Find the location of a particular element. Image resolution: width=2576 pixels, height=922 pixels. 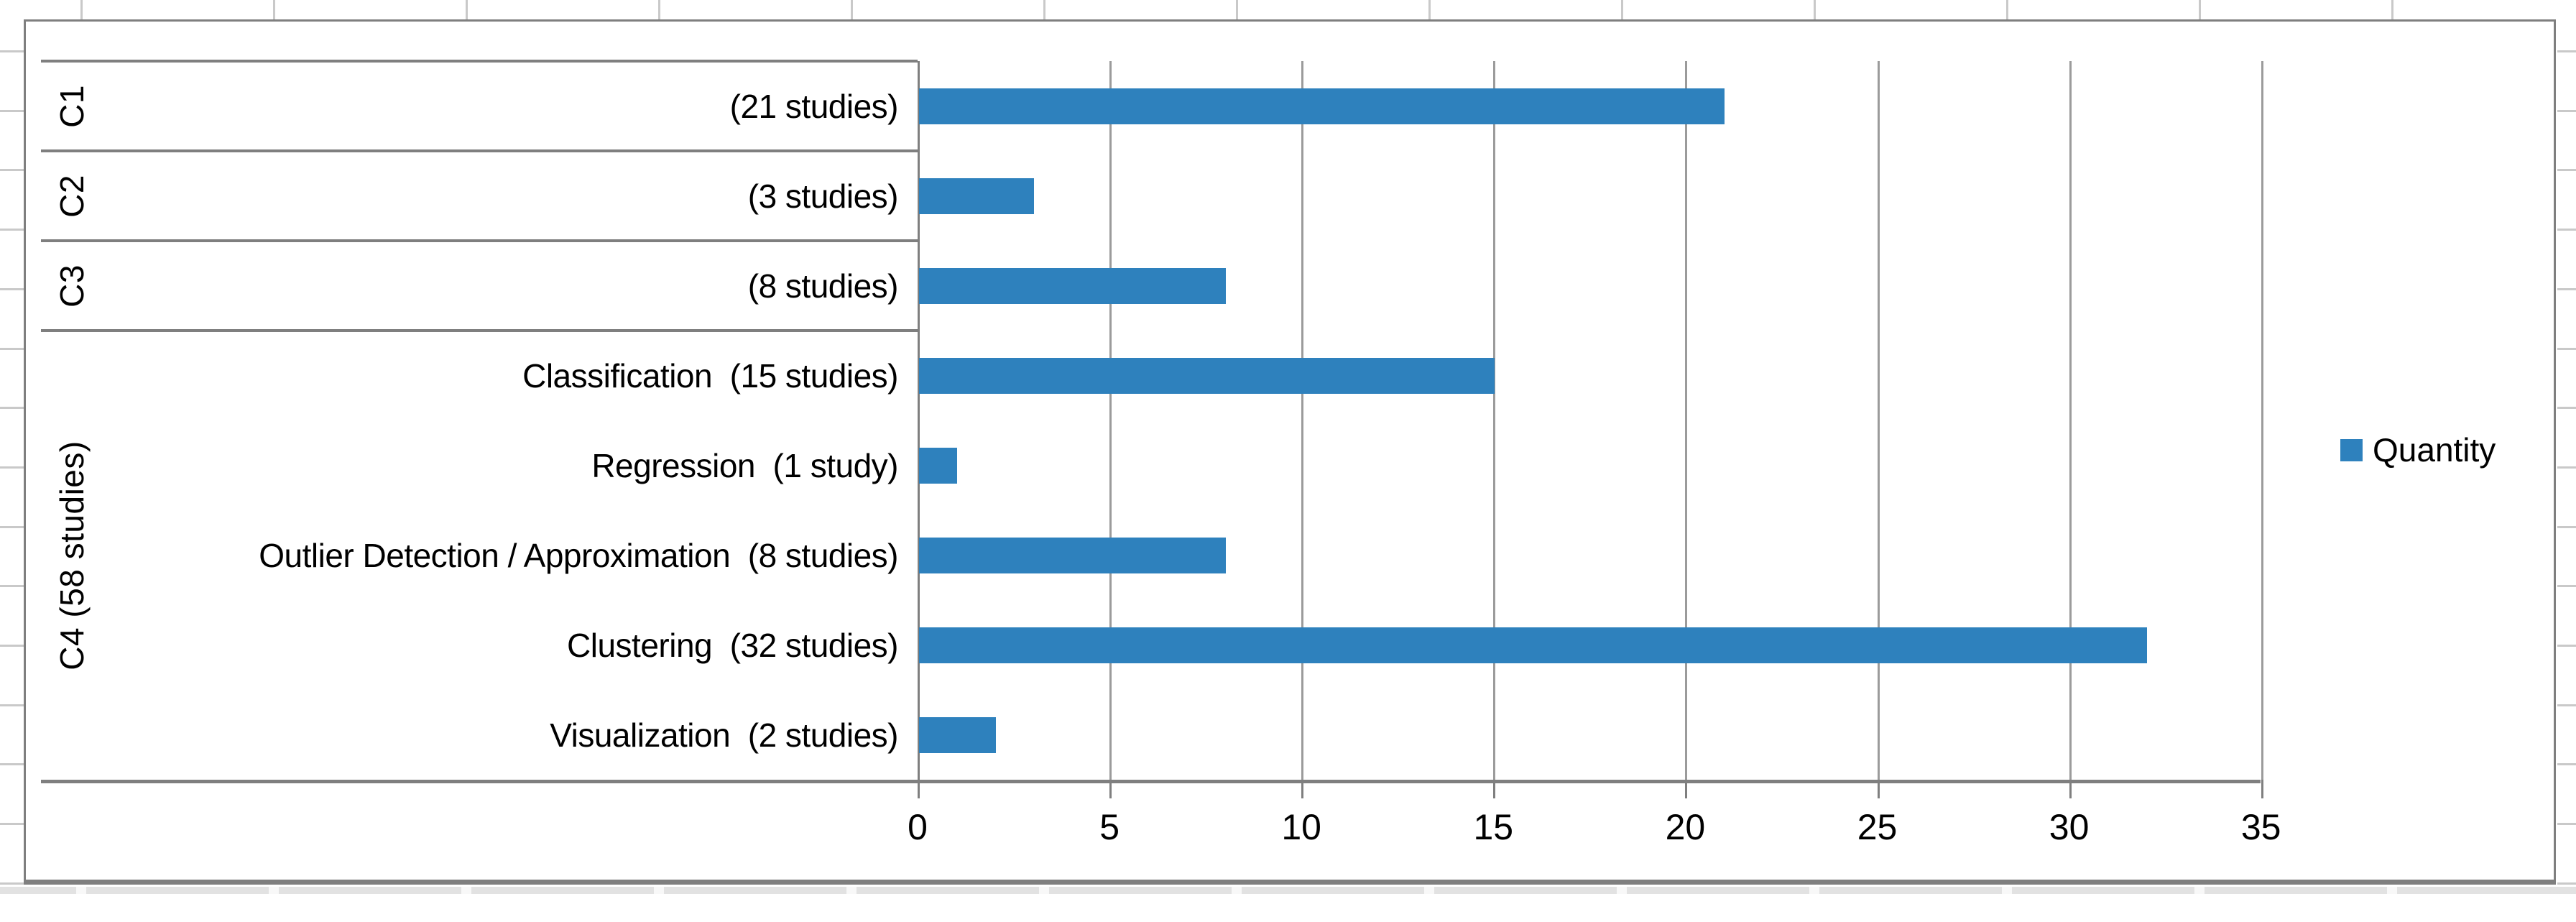

category-label: (3 studies) is located at coordinates (823, 196).